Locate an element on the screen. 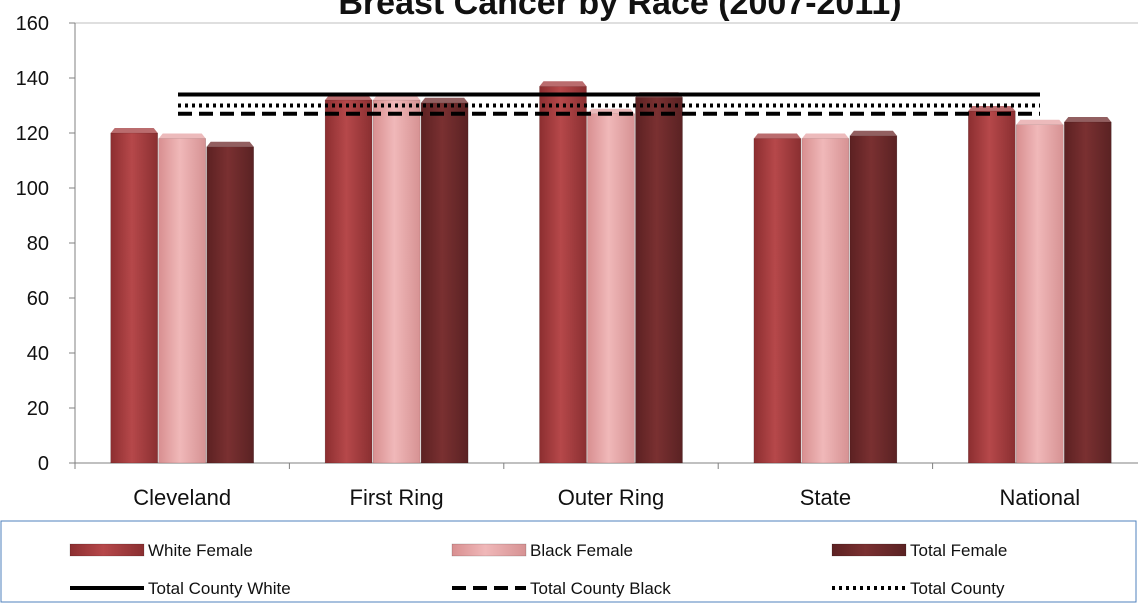 The height and width of the screenshot is (603, 1138). legend-label: Total Female is located at coordinates (958, 550).